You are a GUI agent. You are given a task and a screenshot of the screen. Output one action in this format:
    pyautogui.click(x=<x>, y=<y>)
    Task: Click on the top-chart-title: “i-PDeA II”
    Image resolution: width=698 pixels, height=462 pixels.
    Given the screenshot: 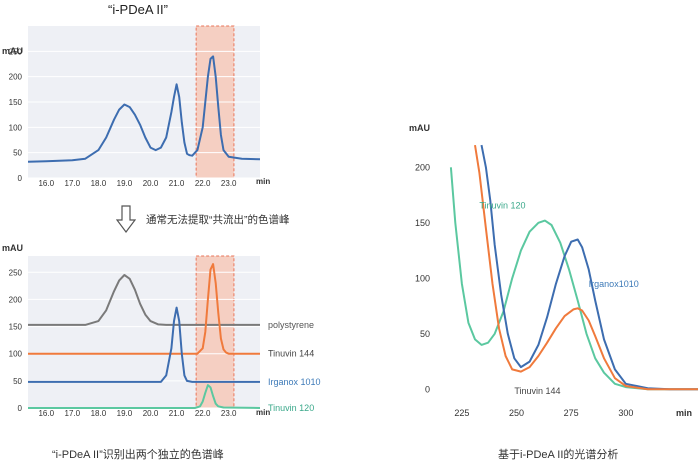 What is the action you would take?
    pyautogui.click(x=138, y=9)
    